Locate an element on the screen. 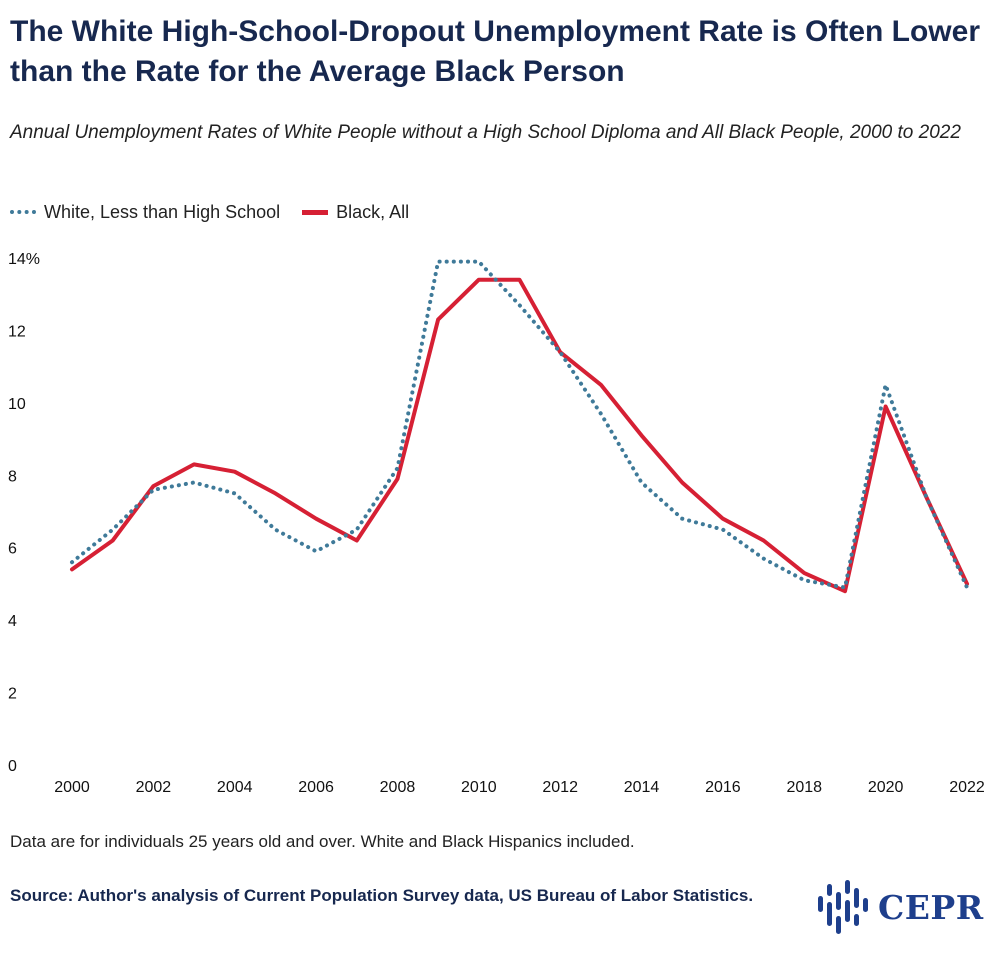 The height and width of the screenshot is (959, 1000). y-tick-label: 6 is located at coordinates (12, 549).